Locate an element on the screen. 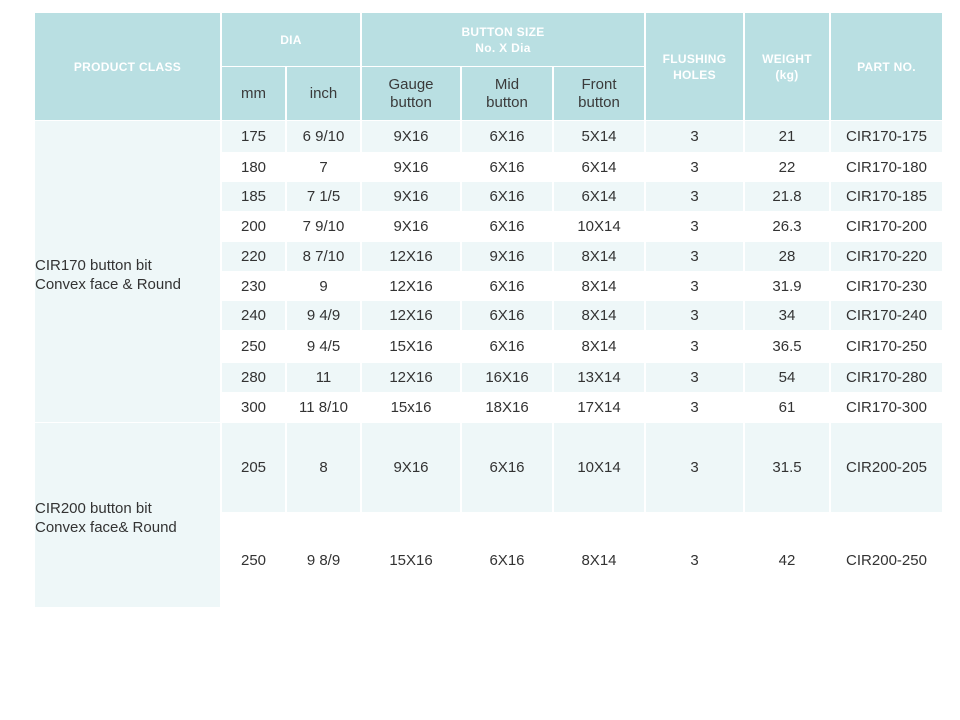 The width and height of the screenshot is (960, 720). cell-mm: 220 is located at coordinates (253, 256).